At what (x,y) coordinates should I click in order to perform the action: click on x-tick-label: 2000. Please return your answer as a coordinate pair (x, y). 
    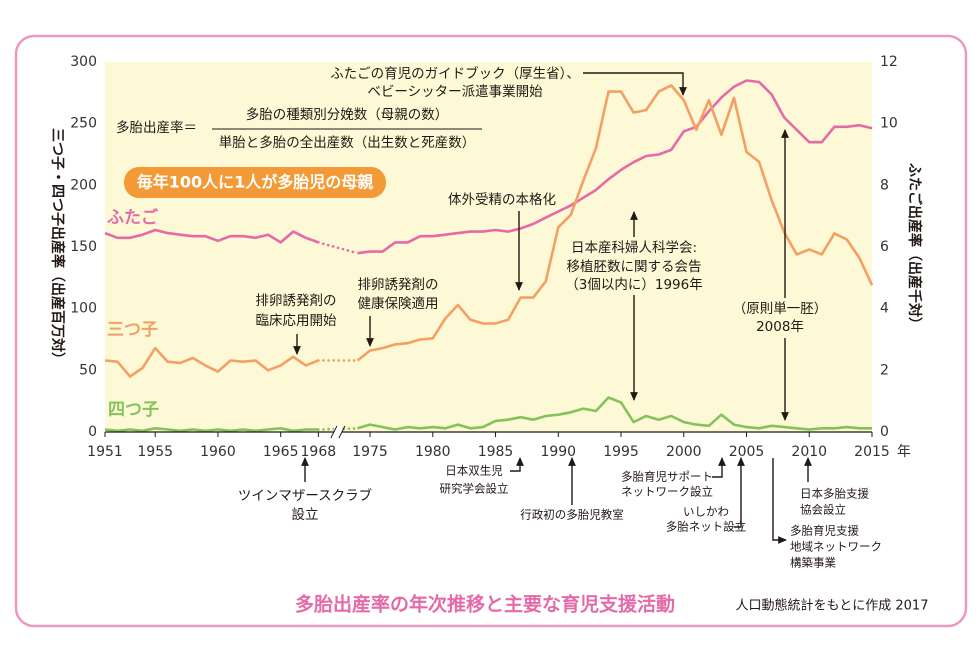
    Looking at the image, I should click on (684, 452).